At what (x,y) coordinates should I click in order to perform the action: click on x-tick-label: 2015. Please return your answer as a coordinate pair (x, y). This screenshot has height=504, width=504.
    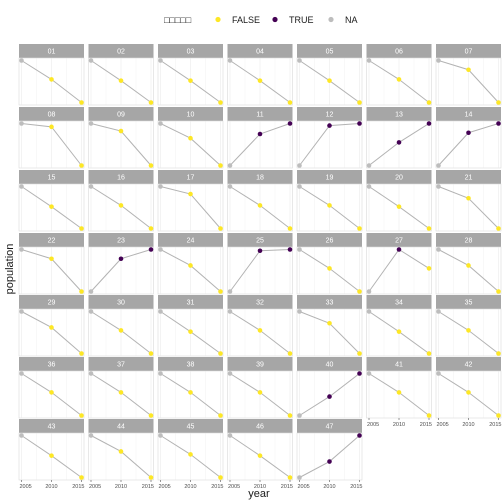
    Looking at the image, I should click on (287, 487).